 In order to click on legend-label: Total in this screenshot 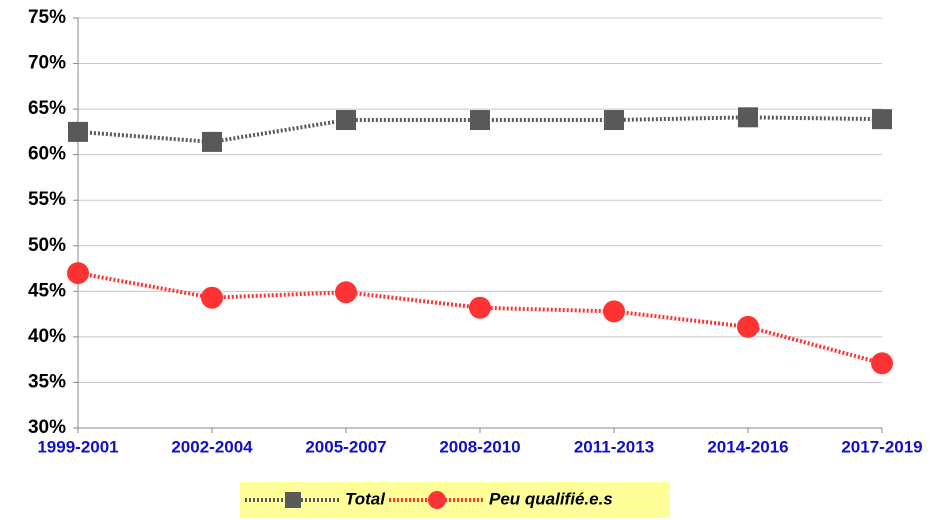, I will do `click(365, 498)`.